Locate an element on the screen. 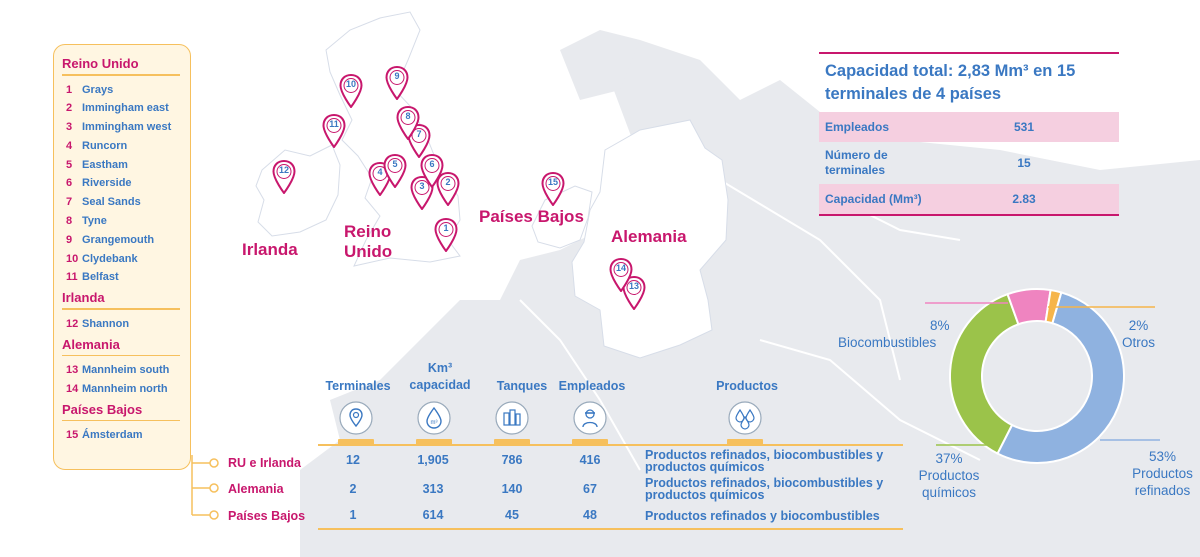 The height and width of the screenshot is (557, 1200). terminal-pin-5: 5 is located at coordinates (395, 171).